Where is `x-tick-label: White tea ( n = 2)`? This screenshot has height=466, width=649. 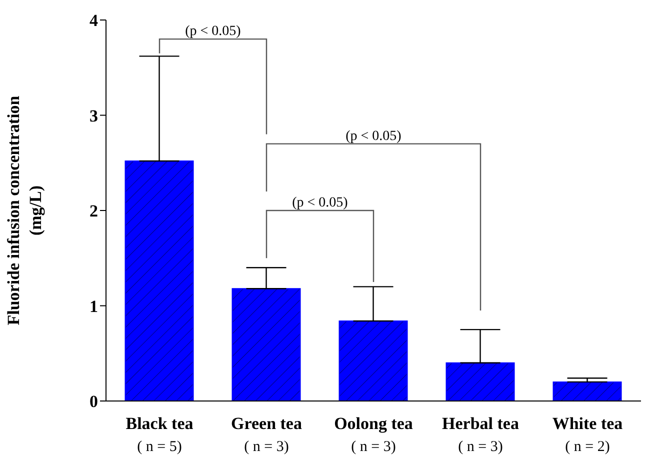
x-tick-label: White tea ( n = 2) is located at coordinates (588, 434).